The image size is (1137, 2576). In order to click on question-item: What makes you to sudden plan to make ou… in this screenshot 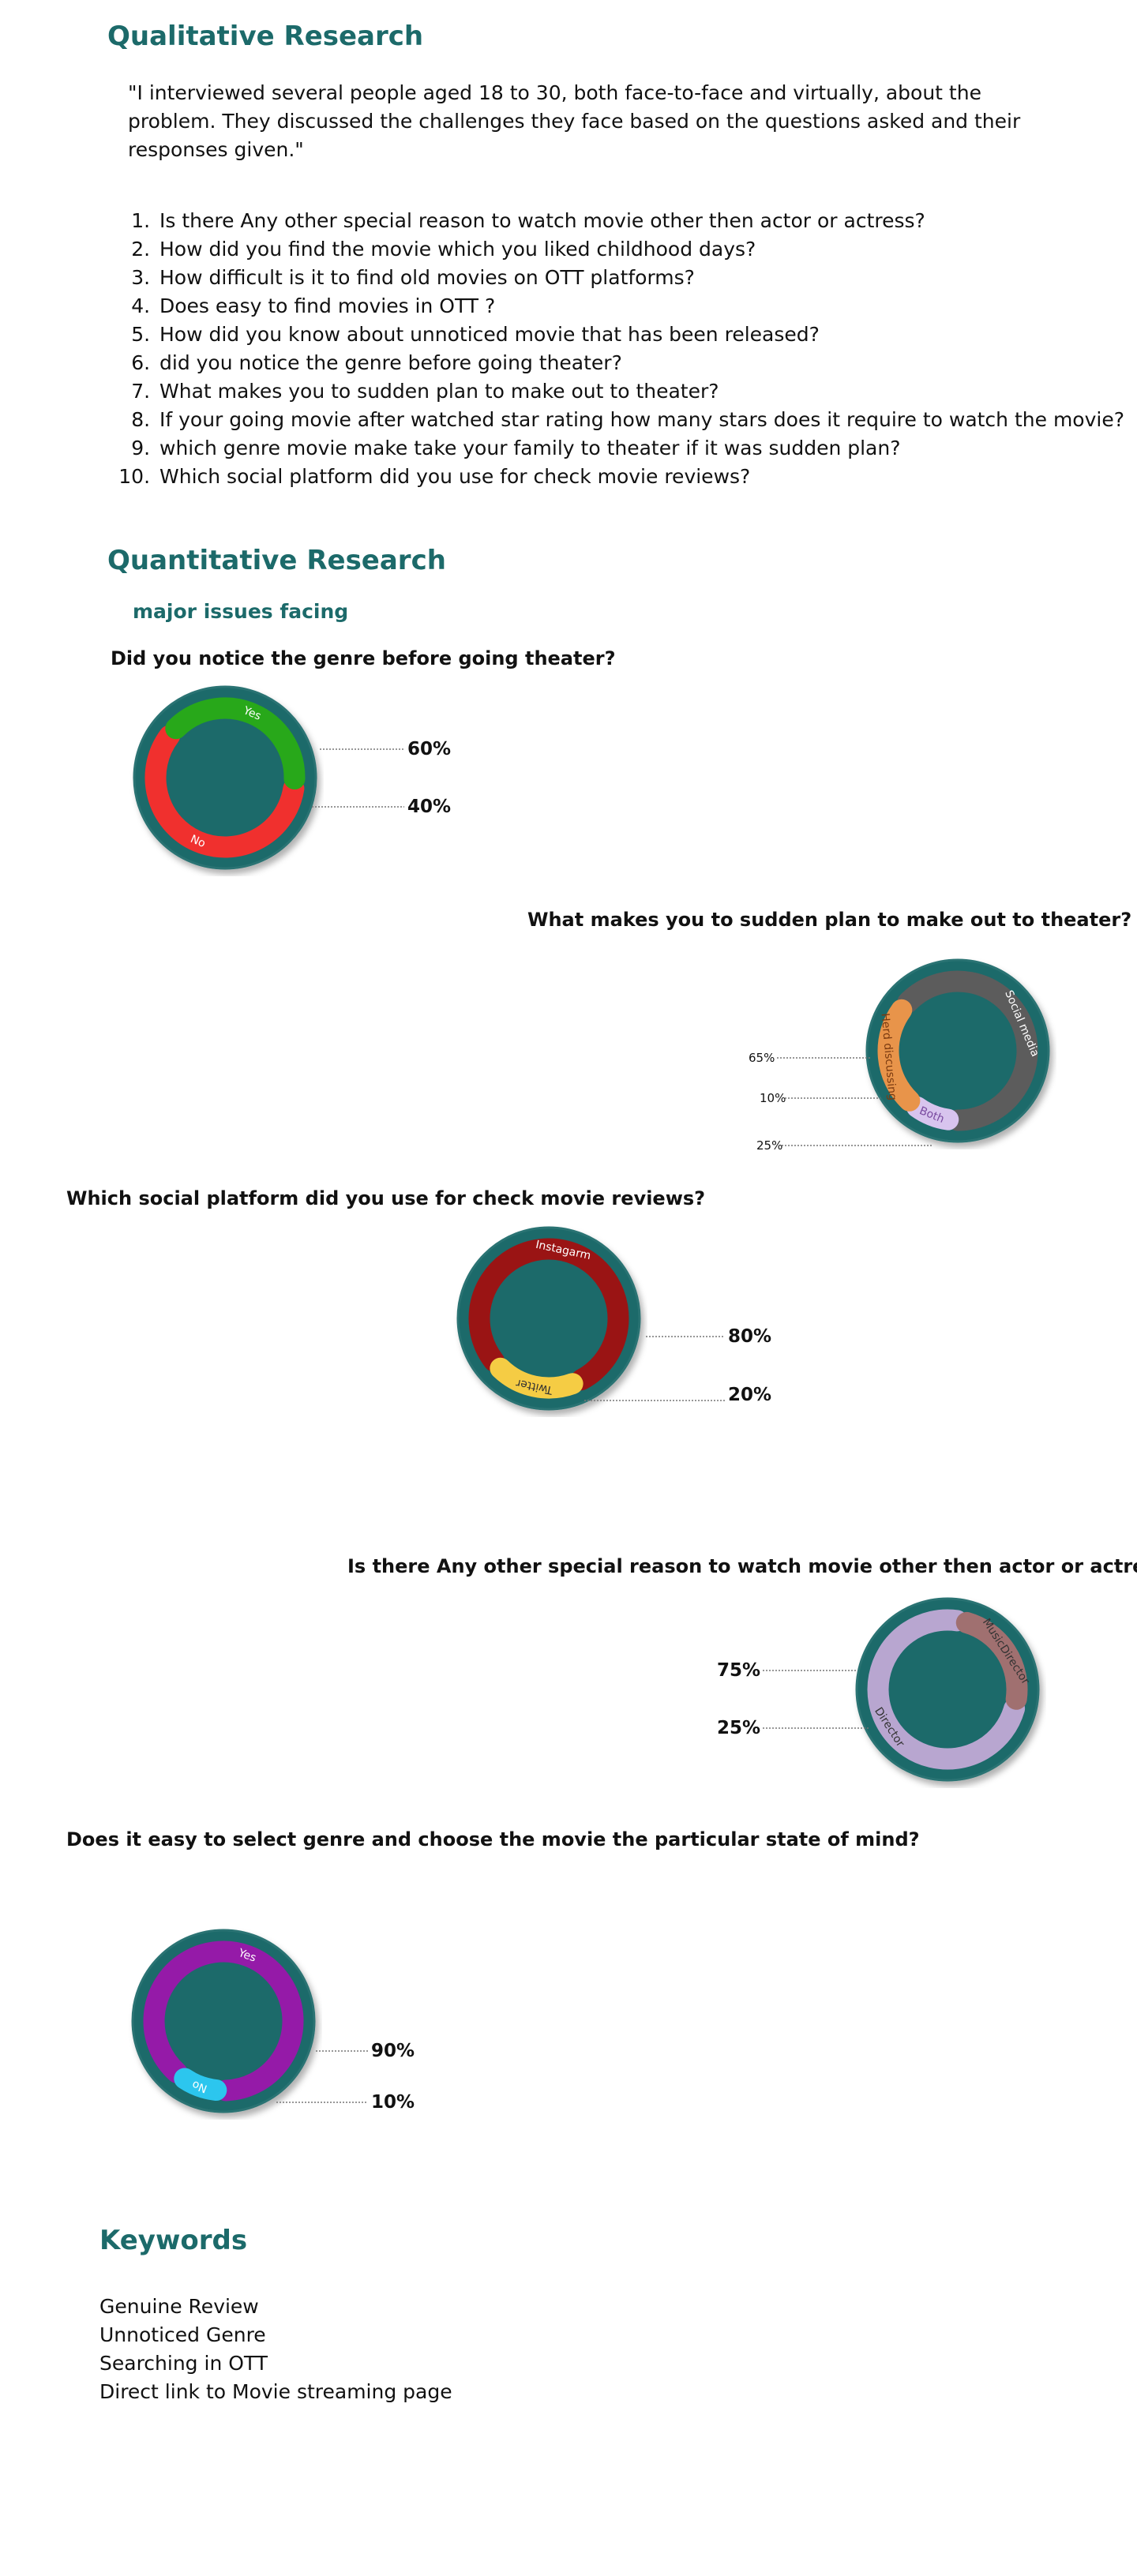, I will do `click(647, 391)`.